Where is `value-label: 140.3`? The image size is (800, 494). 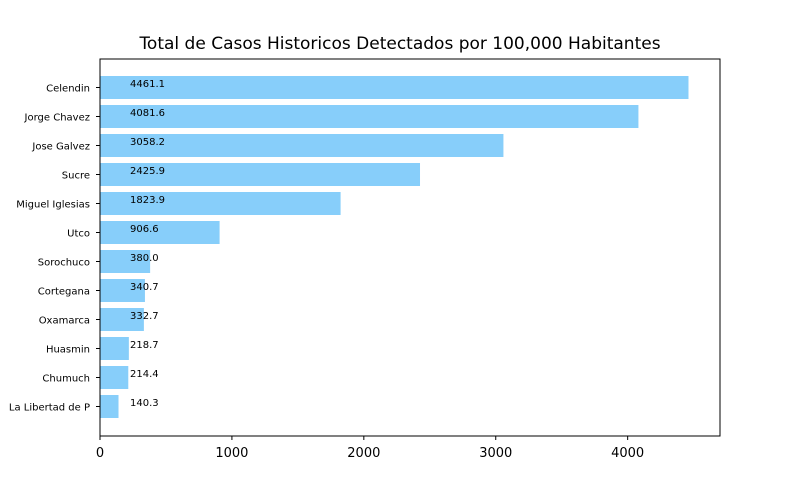 value-label: 140.3 is located at coordinates (144, 403).